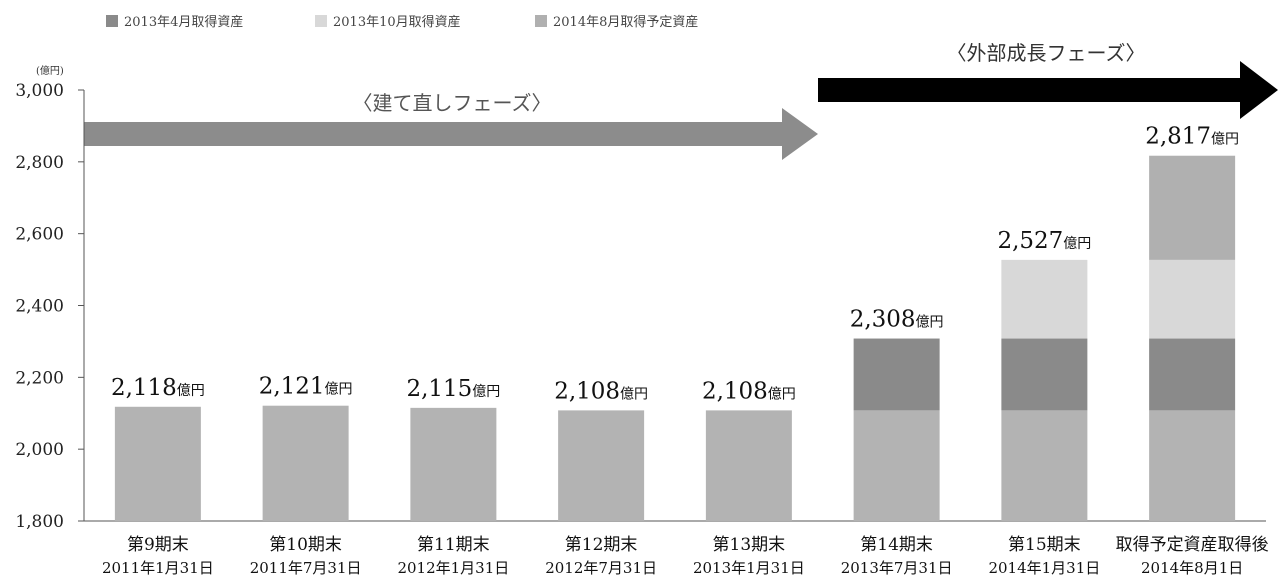 This screenshot has height=579, width=1281. I want to click on x-tick-label-period: 第9期末, so click(158, 545).